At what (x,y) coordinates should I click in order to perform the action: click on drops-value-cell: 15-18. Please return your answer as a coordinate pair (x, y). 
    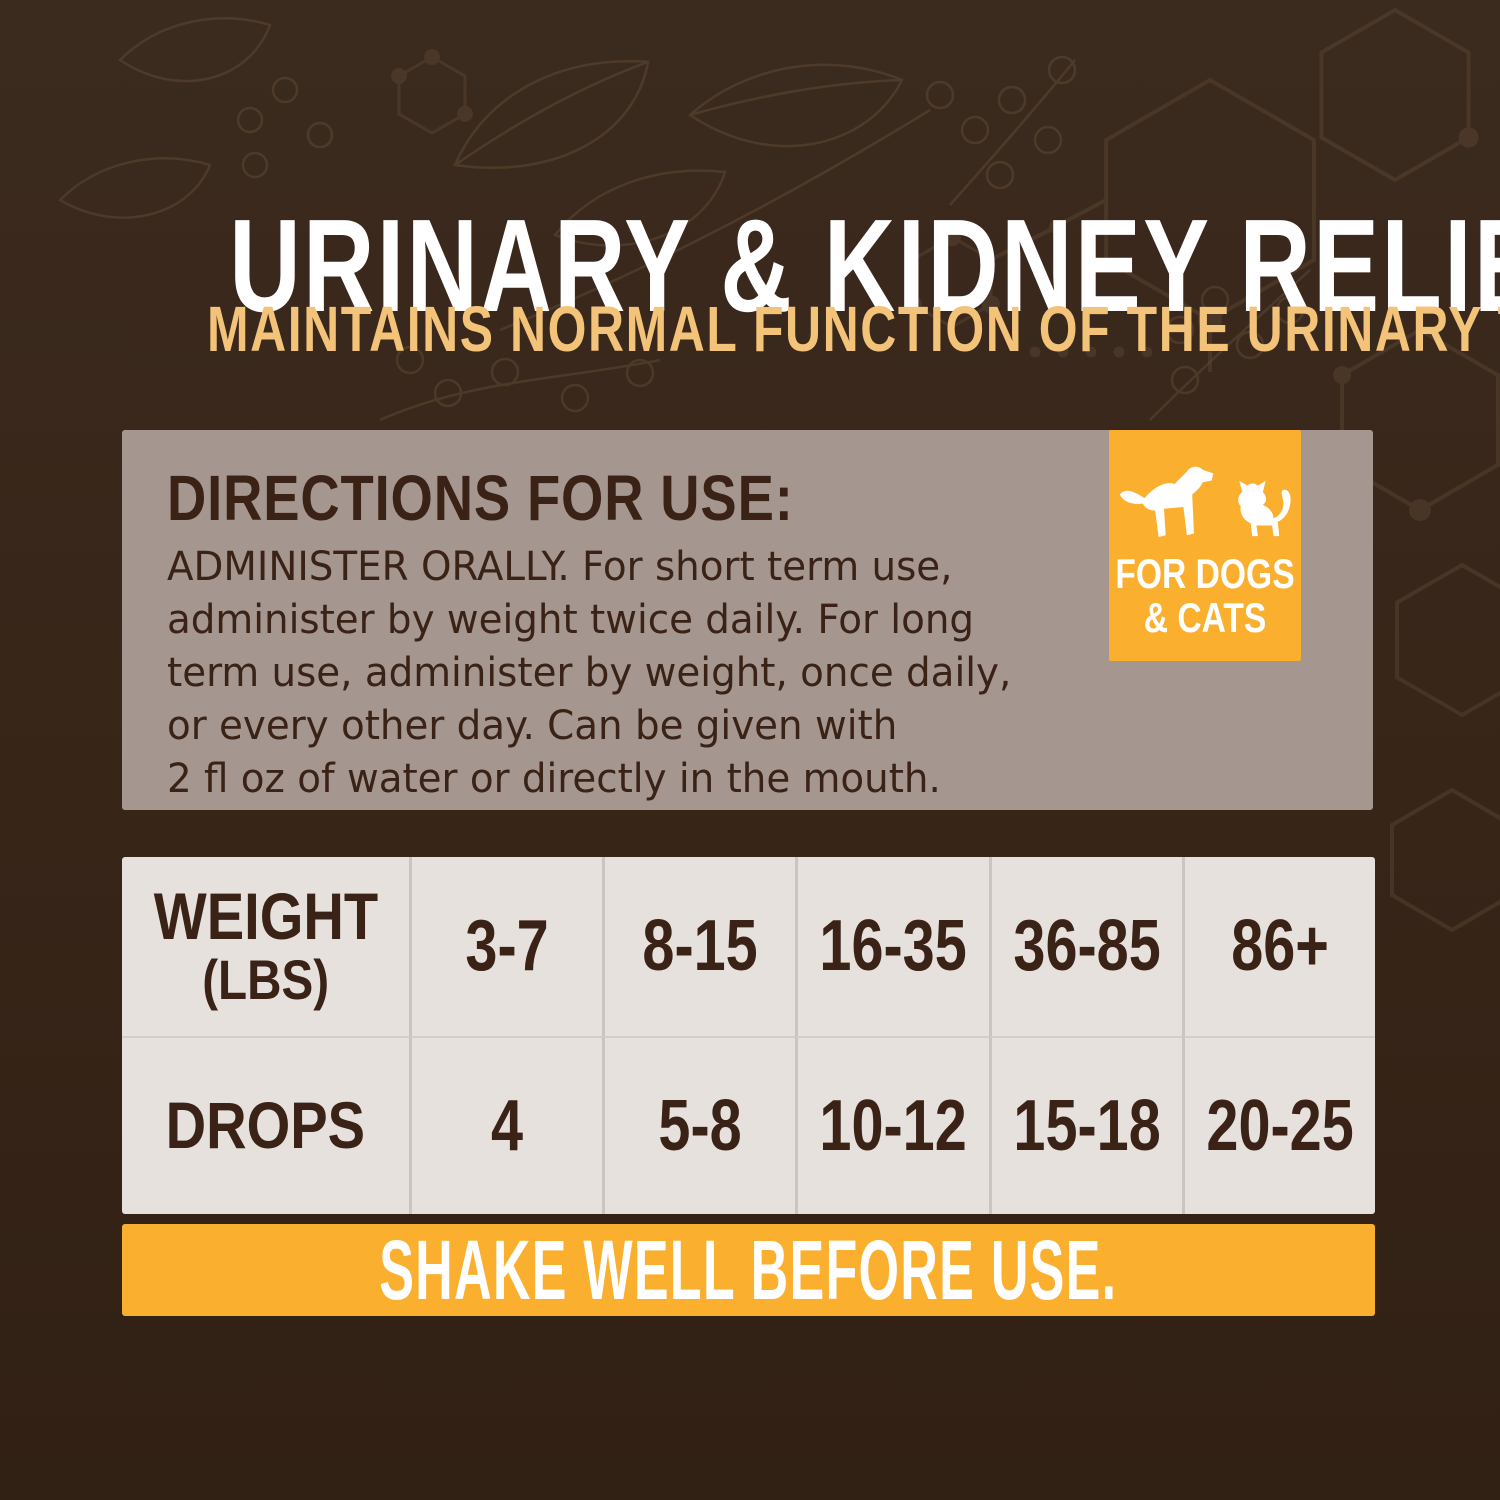
    Looking at the image, I should click on (1085, 1124).